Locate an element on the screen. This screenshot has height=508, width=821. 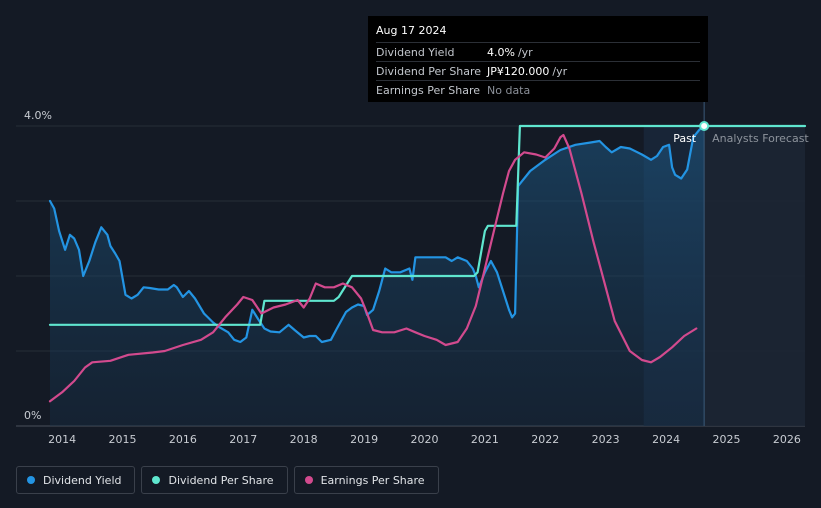
legend-label: Earnings Per Share is located at coordinates (372, 480).